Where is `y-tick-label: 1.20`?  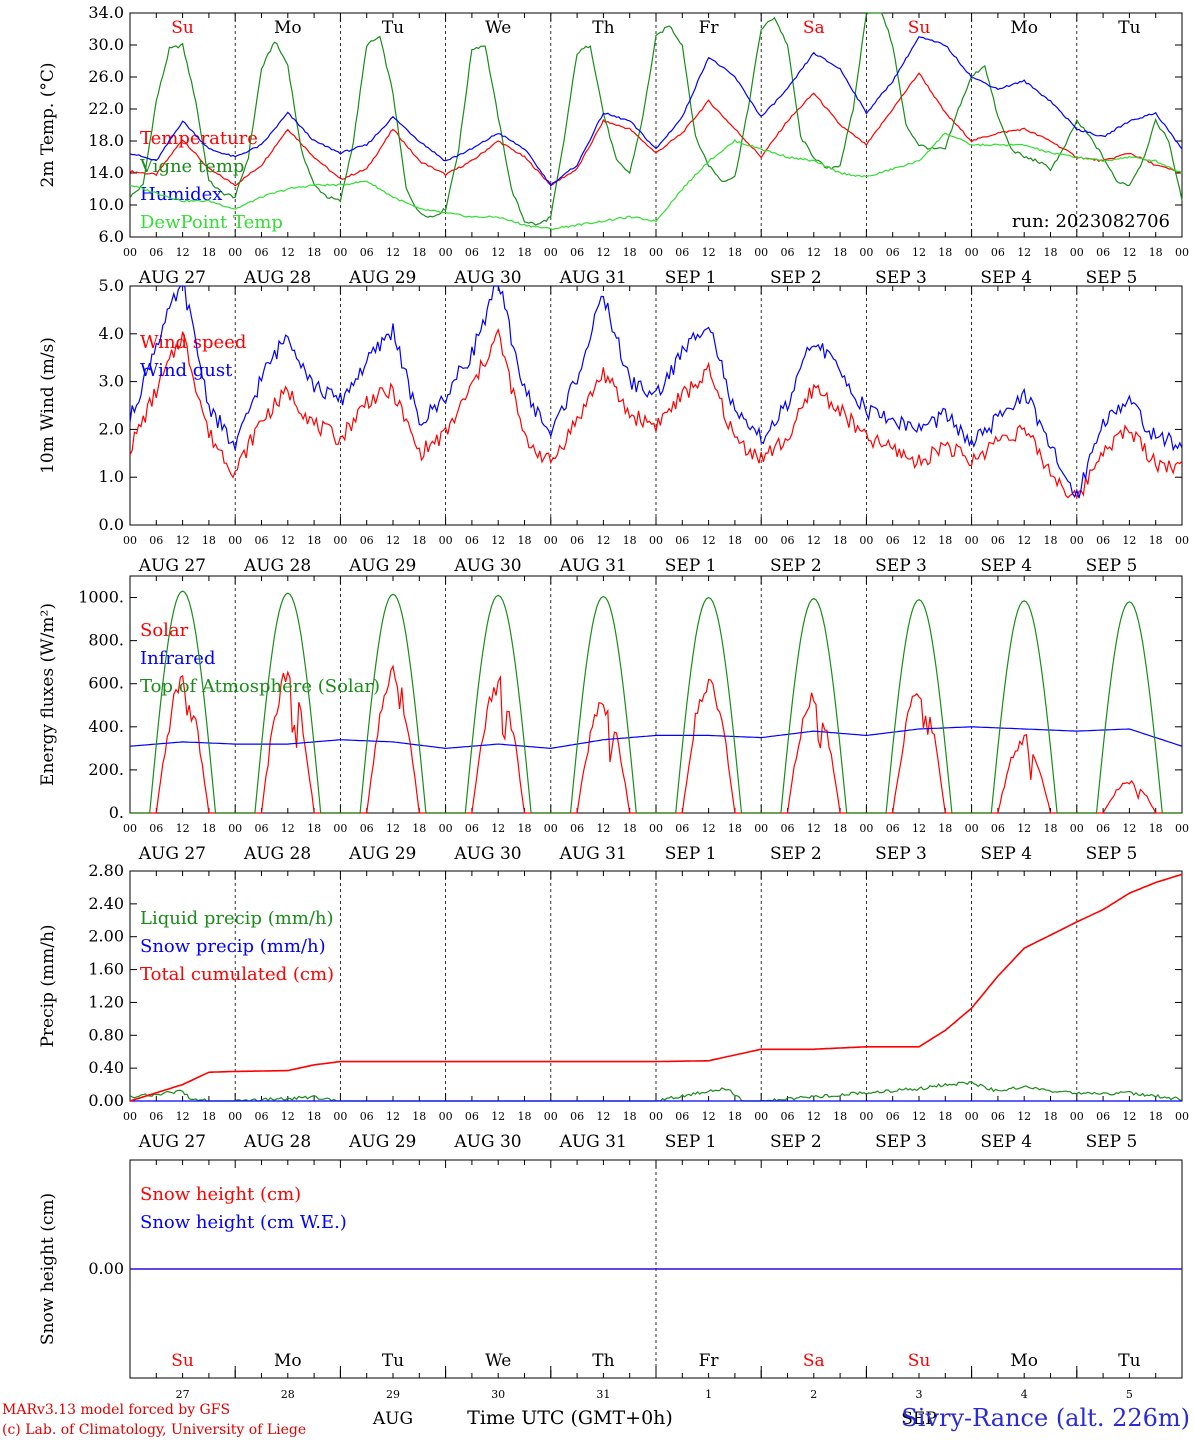 y-tick-label: 1.20 is located at coordinates (106, 1001).